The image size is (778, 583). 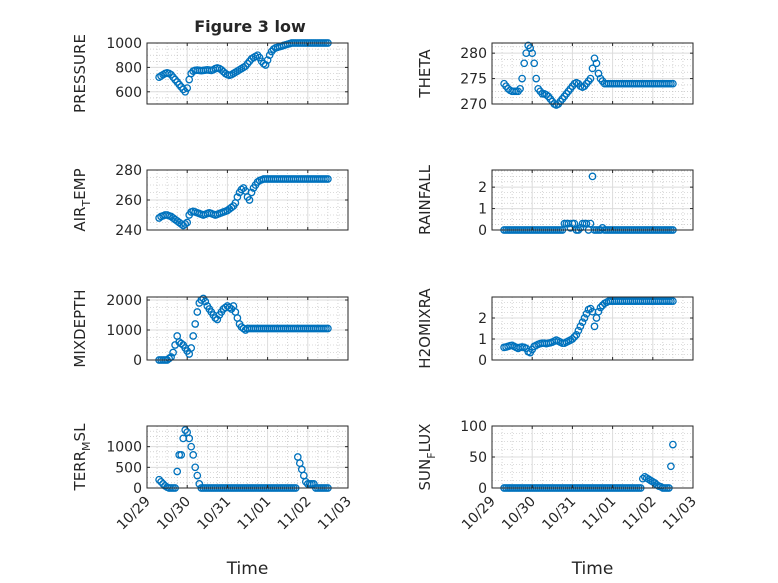 I want to click on x-tick-label: 10/30, so click(x=174, y=514).